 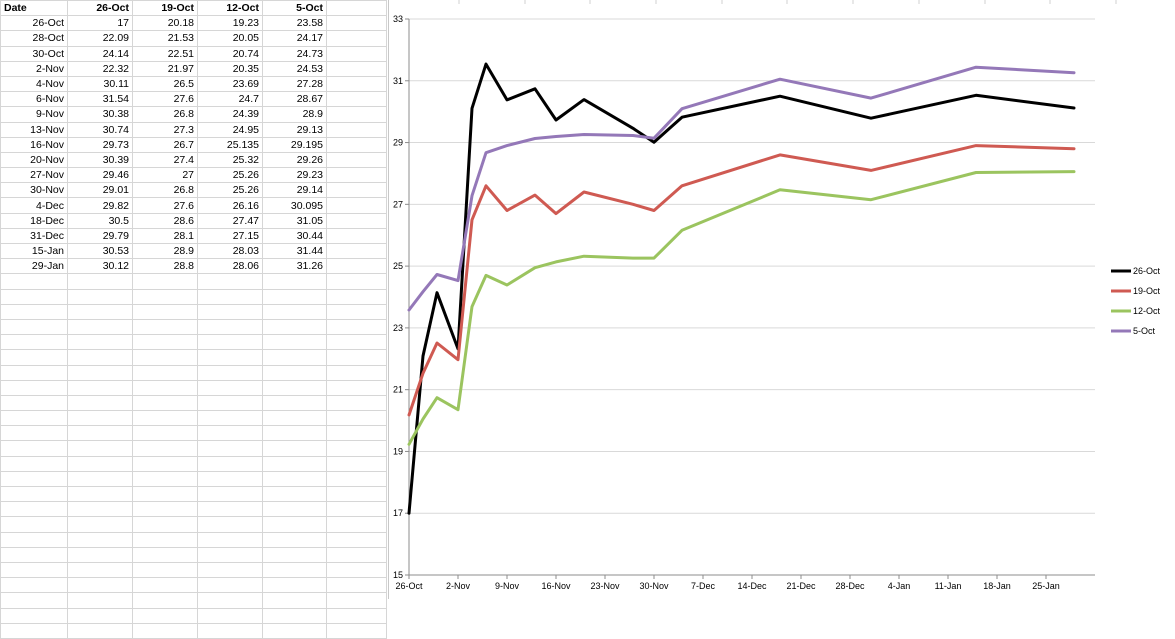 I want to click on value-cell: 30.38, so click(x=100, y=114).